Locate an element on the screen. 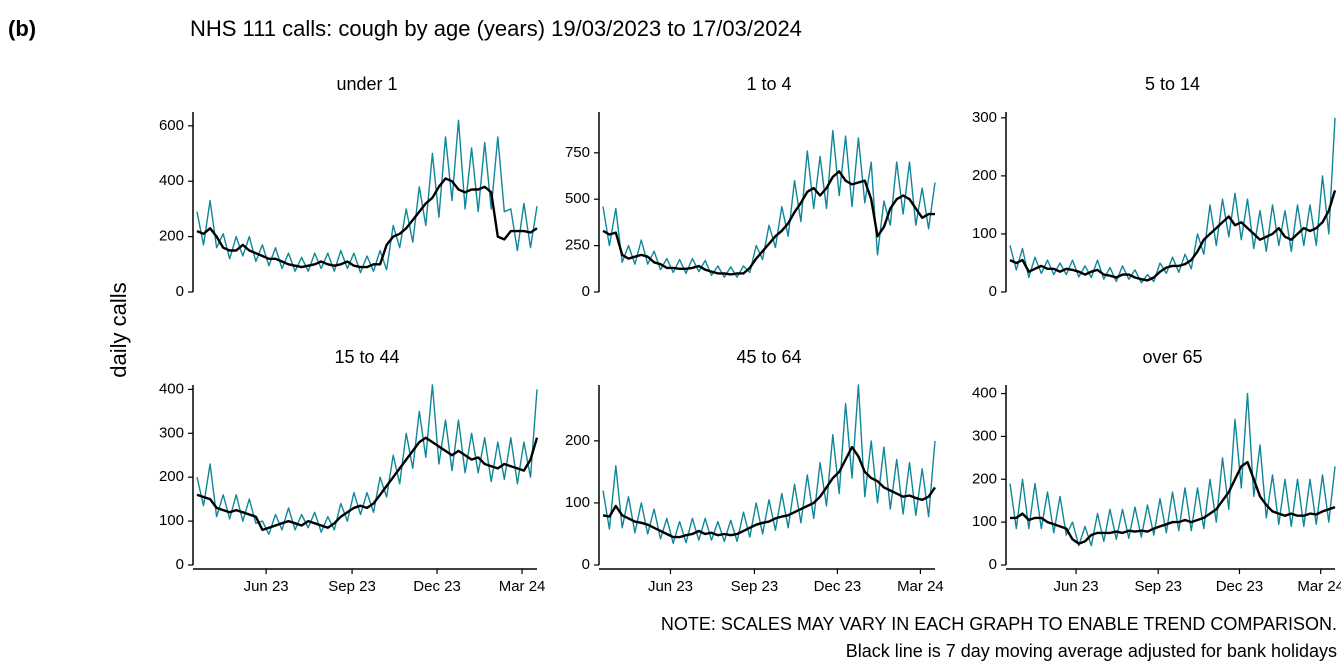  y-tick-label: 750 is located at coordinates (577, 152).